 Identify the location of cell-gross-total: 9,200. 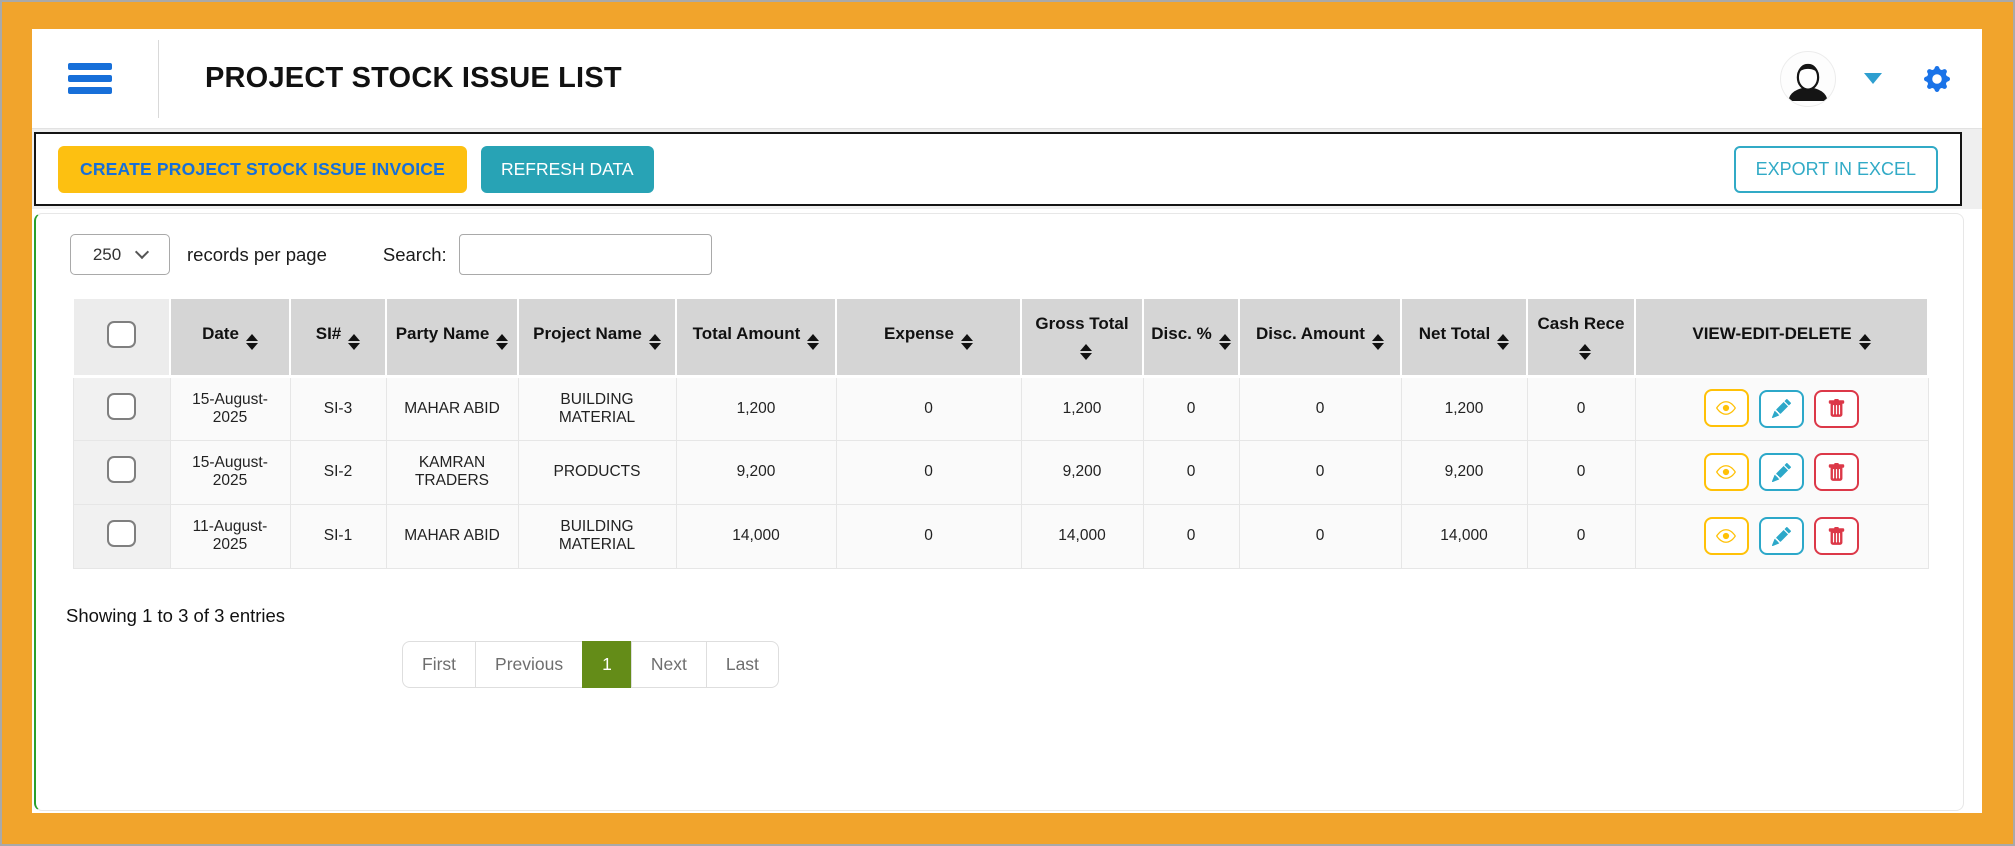
(1082, 472).